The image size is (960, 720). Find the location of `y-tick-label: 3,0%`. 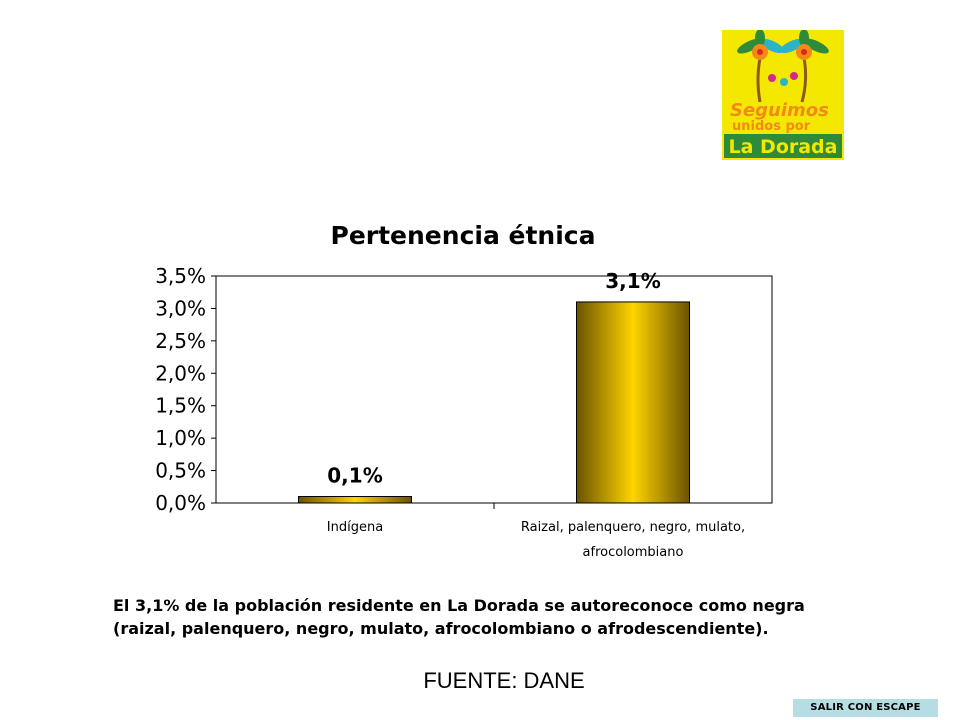

y-tick-label: 3,0% is located at coordinates (180, 308).